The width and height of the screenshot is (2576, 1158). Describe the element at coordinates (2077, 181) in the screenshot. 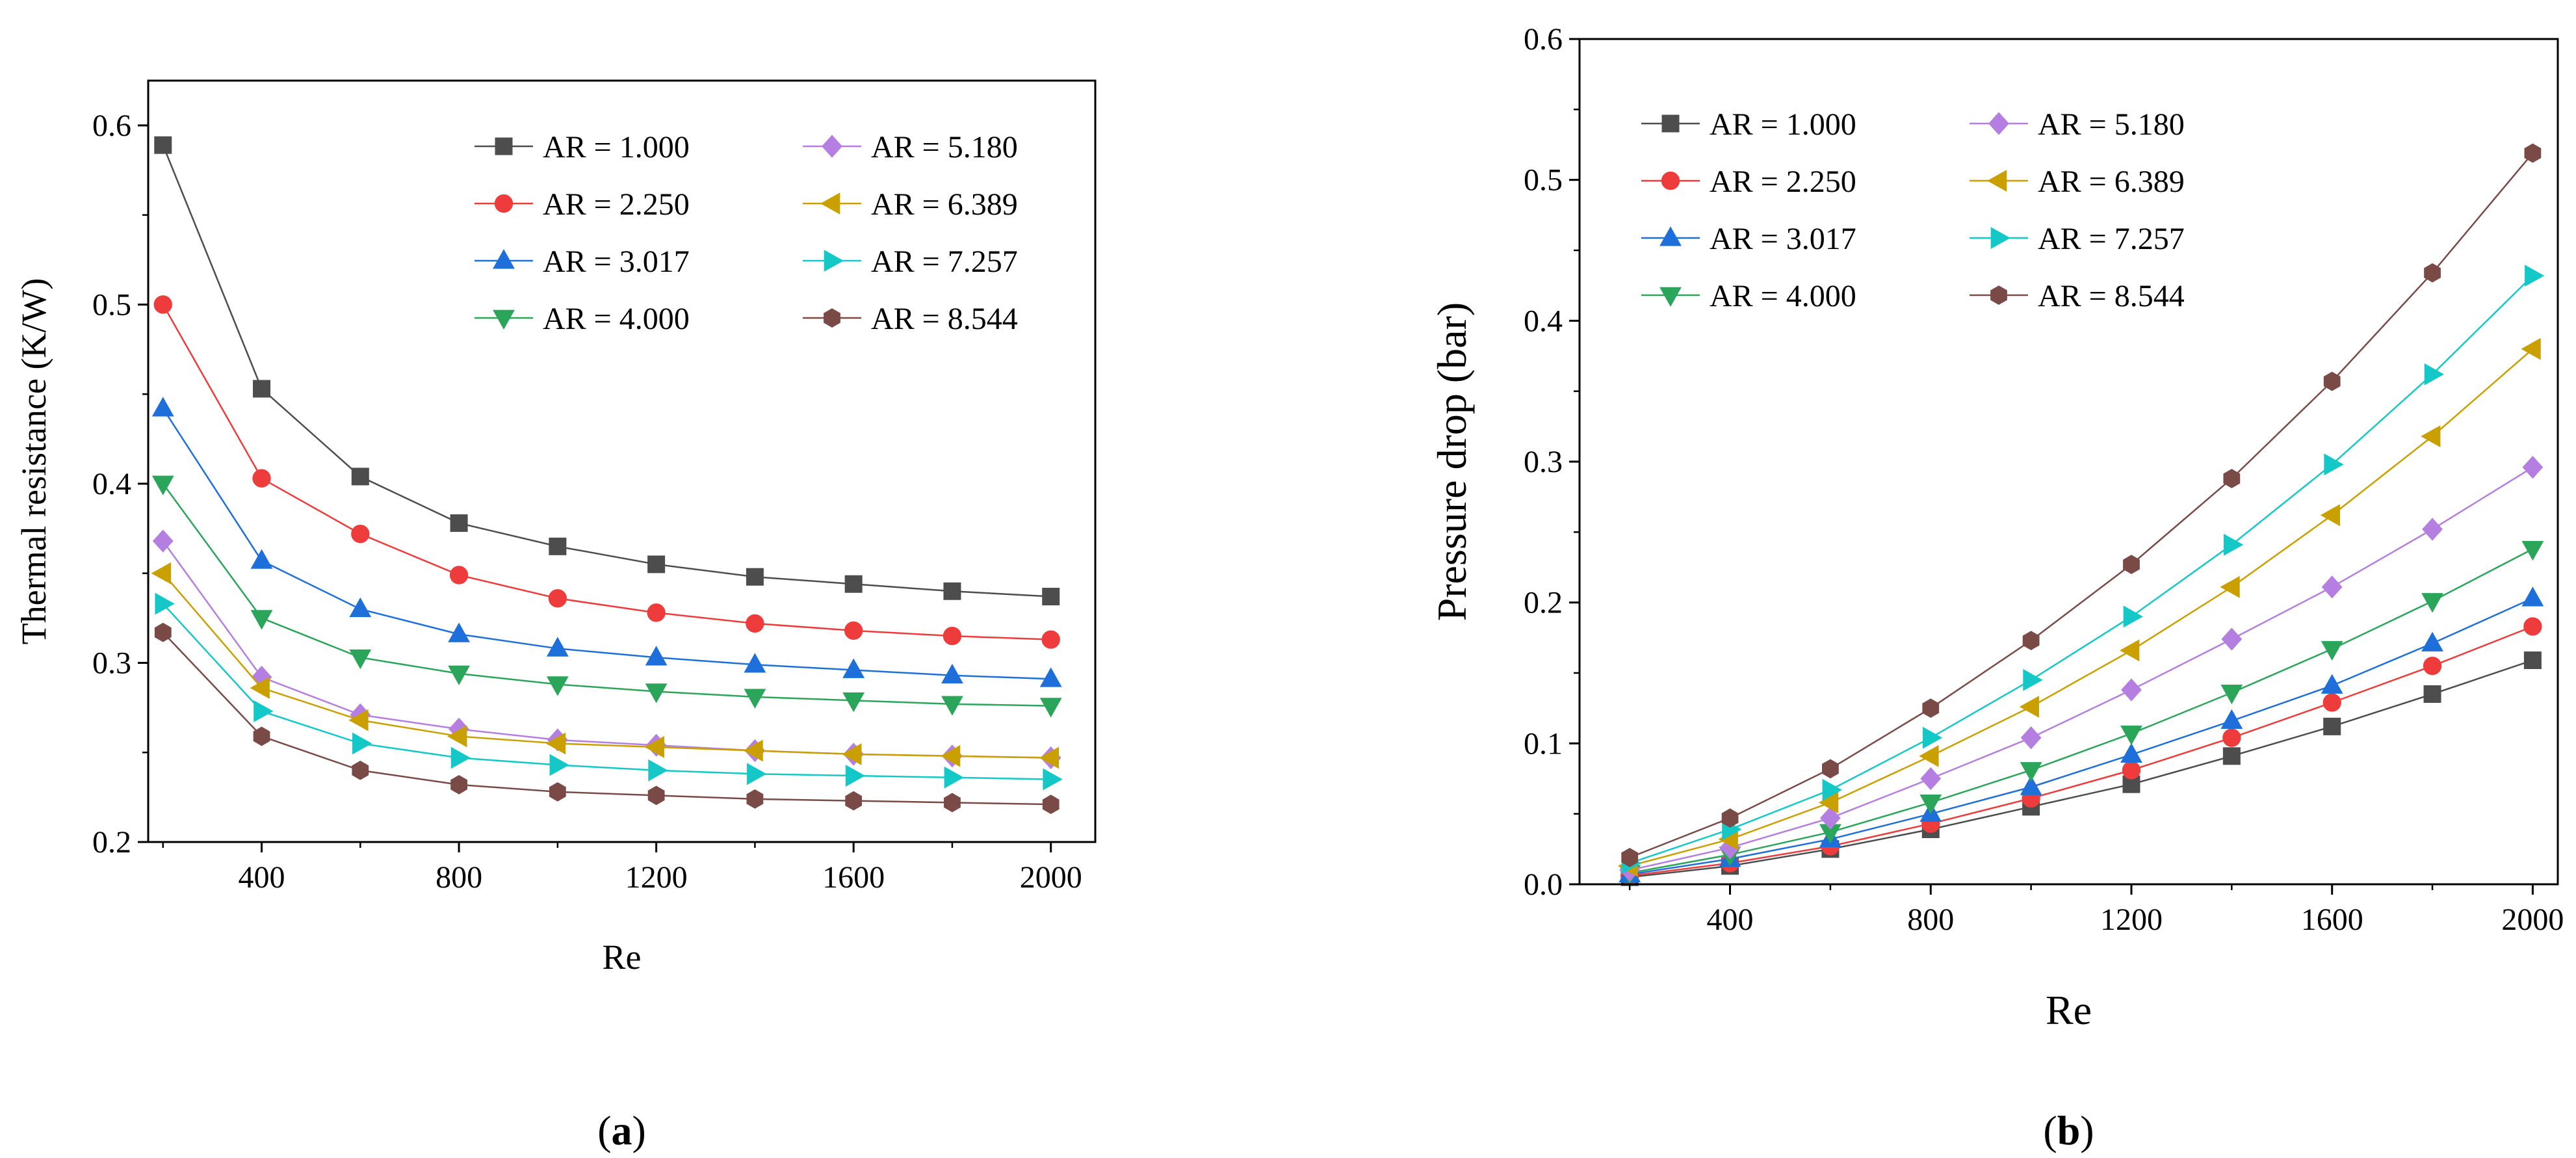

I see `legend-item: AR = 6.389` at that location.